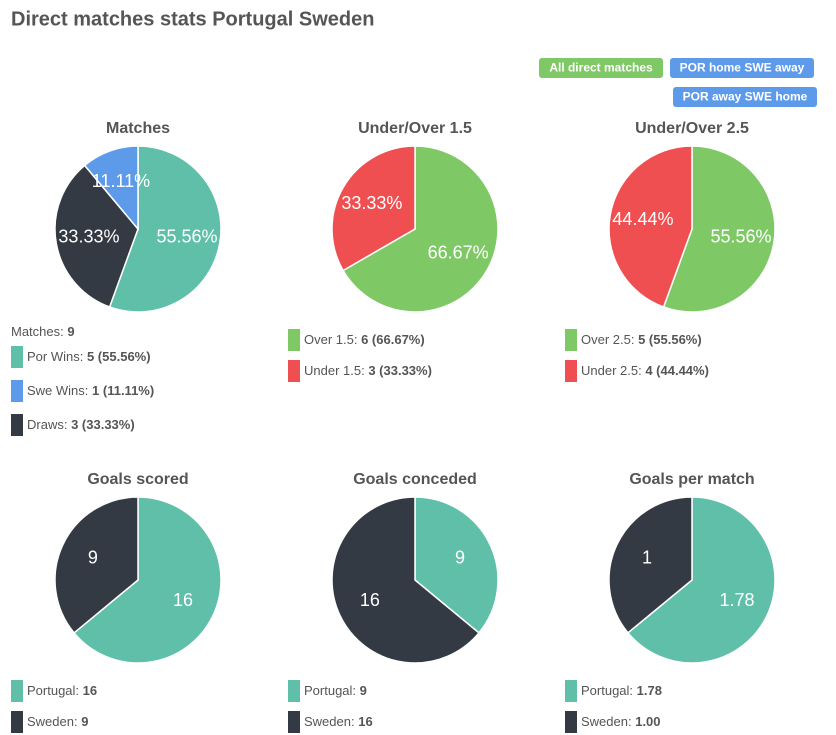 The image size is (836, 735). What do you see at coordinates (607, 339) in the screenshot?
I see `legend-label: Over 2.5:` at bounding box center [607, 339].